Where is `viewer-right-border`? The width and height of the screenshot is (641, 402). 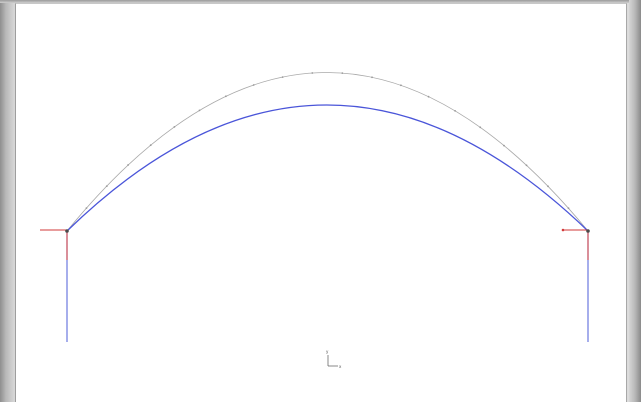 viewer-right-border is located at coordinates (635, 201).